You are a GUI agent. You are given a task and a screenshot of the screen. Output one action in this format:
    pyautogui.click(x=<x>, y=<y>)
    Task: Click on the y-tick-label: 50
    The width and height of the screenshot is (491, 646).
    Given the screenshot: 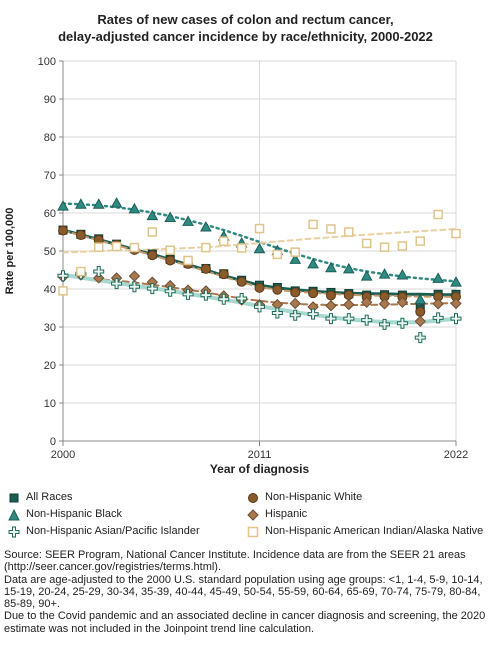 What is the action you would take?
    pyautogui.click(x=50, y=252)
    